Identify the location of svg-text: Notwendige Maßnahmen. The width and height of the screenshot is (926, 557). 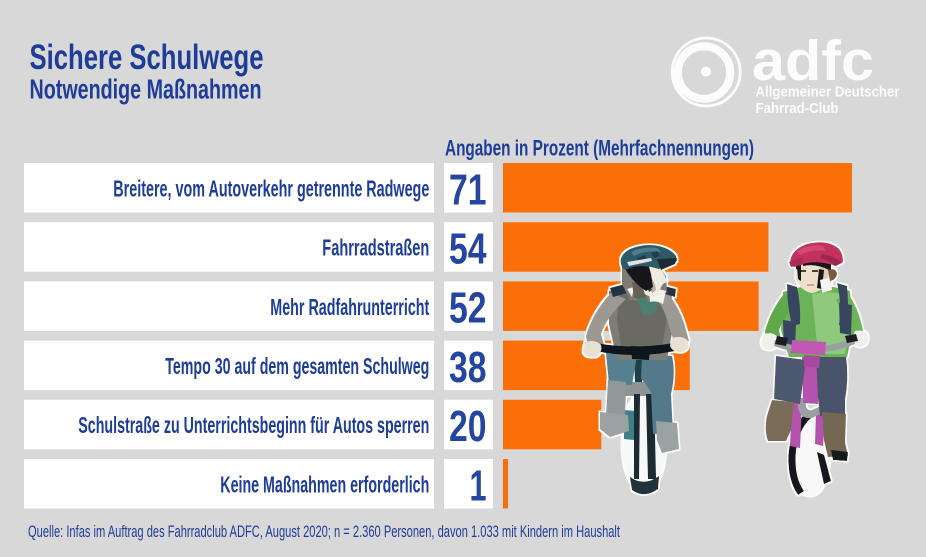
(146, 89).